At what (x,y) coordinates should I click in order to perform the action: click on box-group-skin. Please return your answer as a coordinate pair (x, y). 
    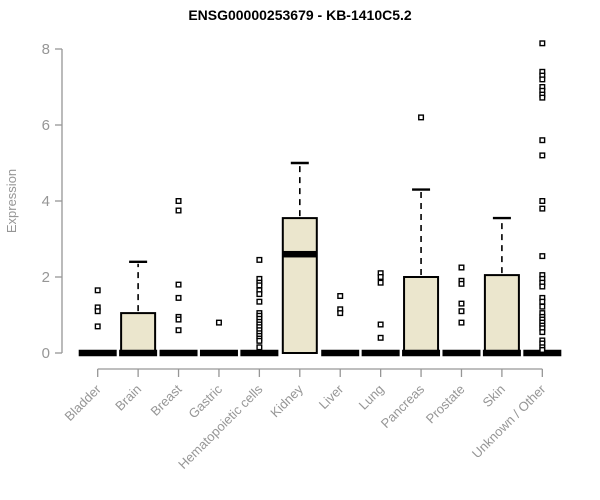
    Looking at the image, I should click on (501, 286).